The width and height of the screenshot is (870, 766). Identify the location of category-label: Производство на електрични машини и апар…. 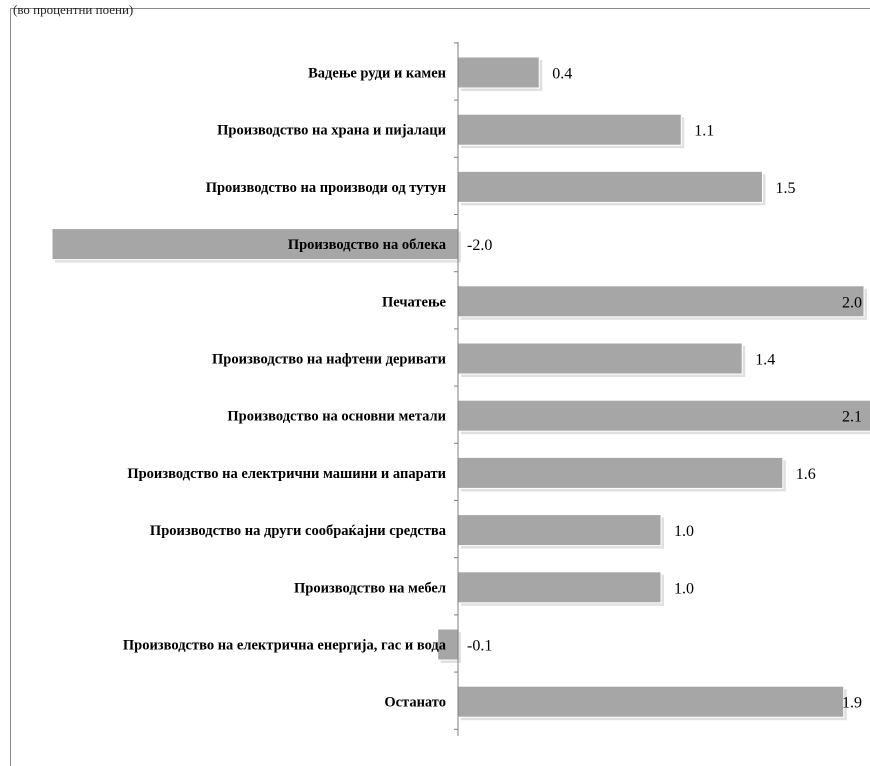
(286, 474).